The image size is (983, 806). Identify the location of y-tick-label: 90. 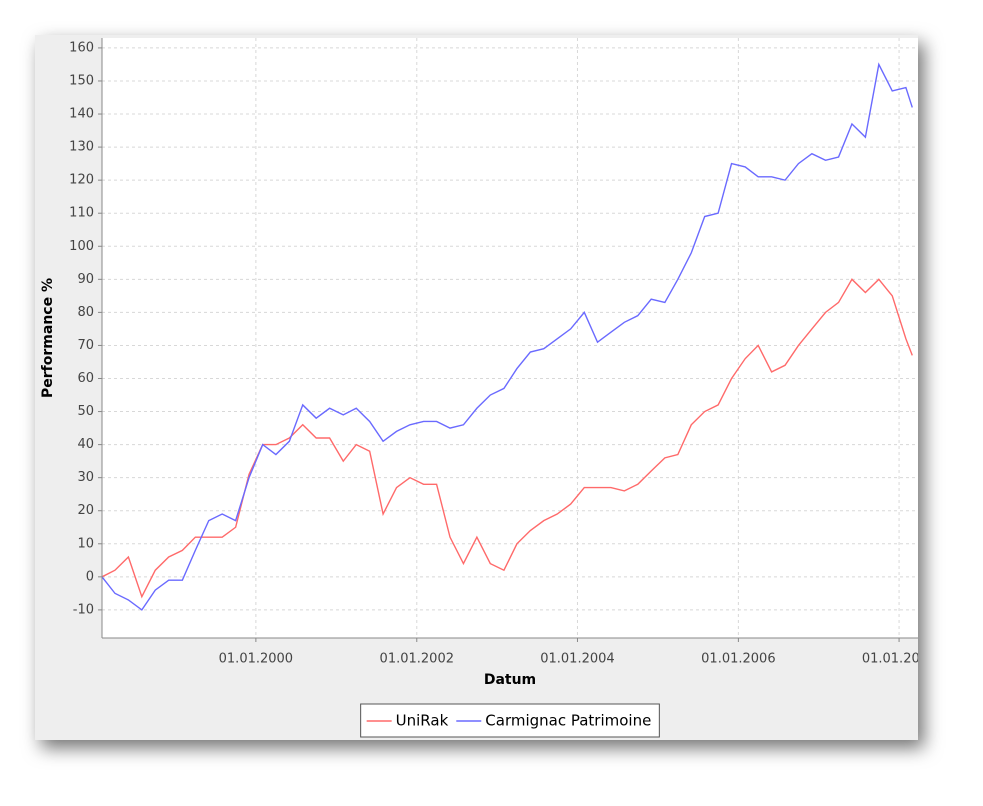
(85, 279).